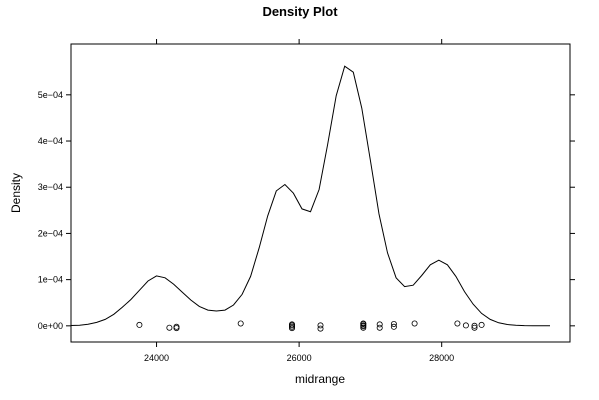 The width and height of the screenshot is (599, 400). What do you see at coordinates (50, 280) in the screenshot?
I see `y-tick-label: 1e−04` at bounding box center [50, 280].